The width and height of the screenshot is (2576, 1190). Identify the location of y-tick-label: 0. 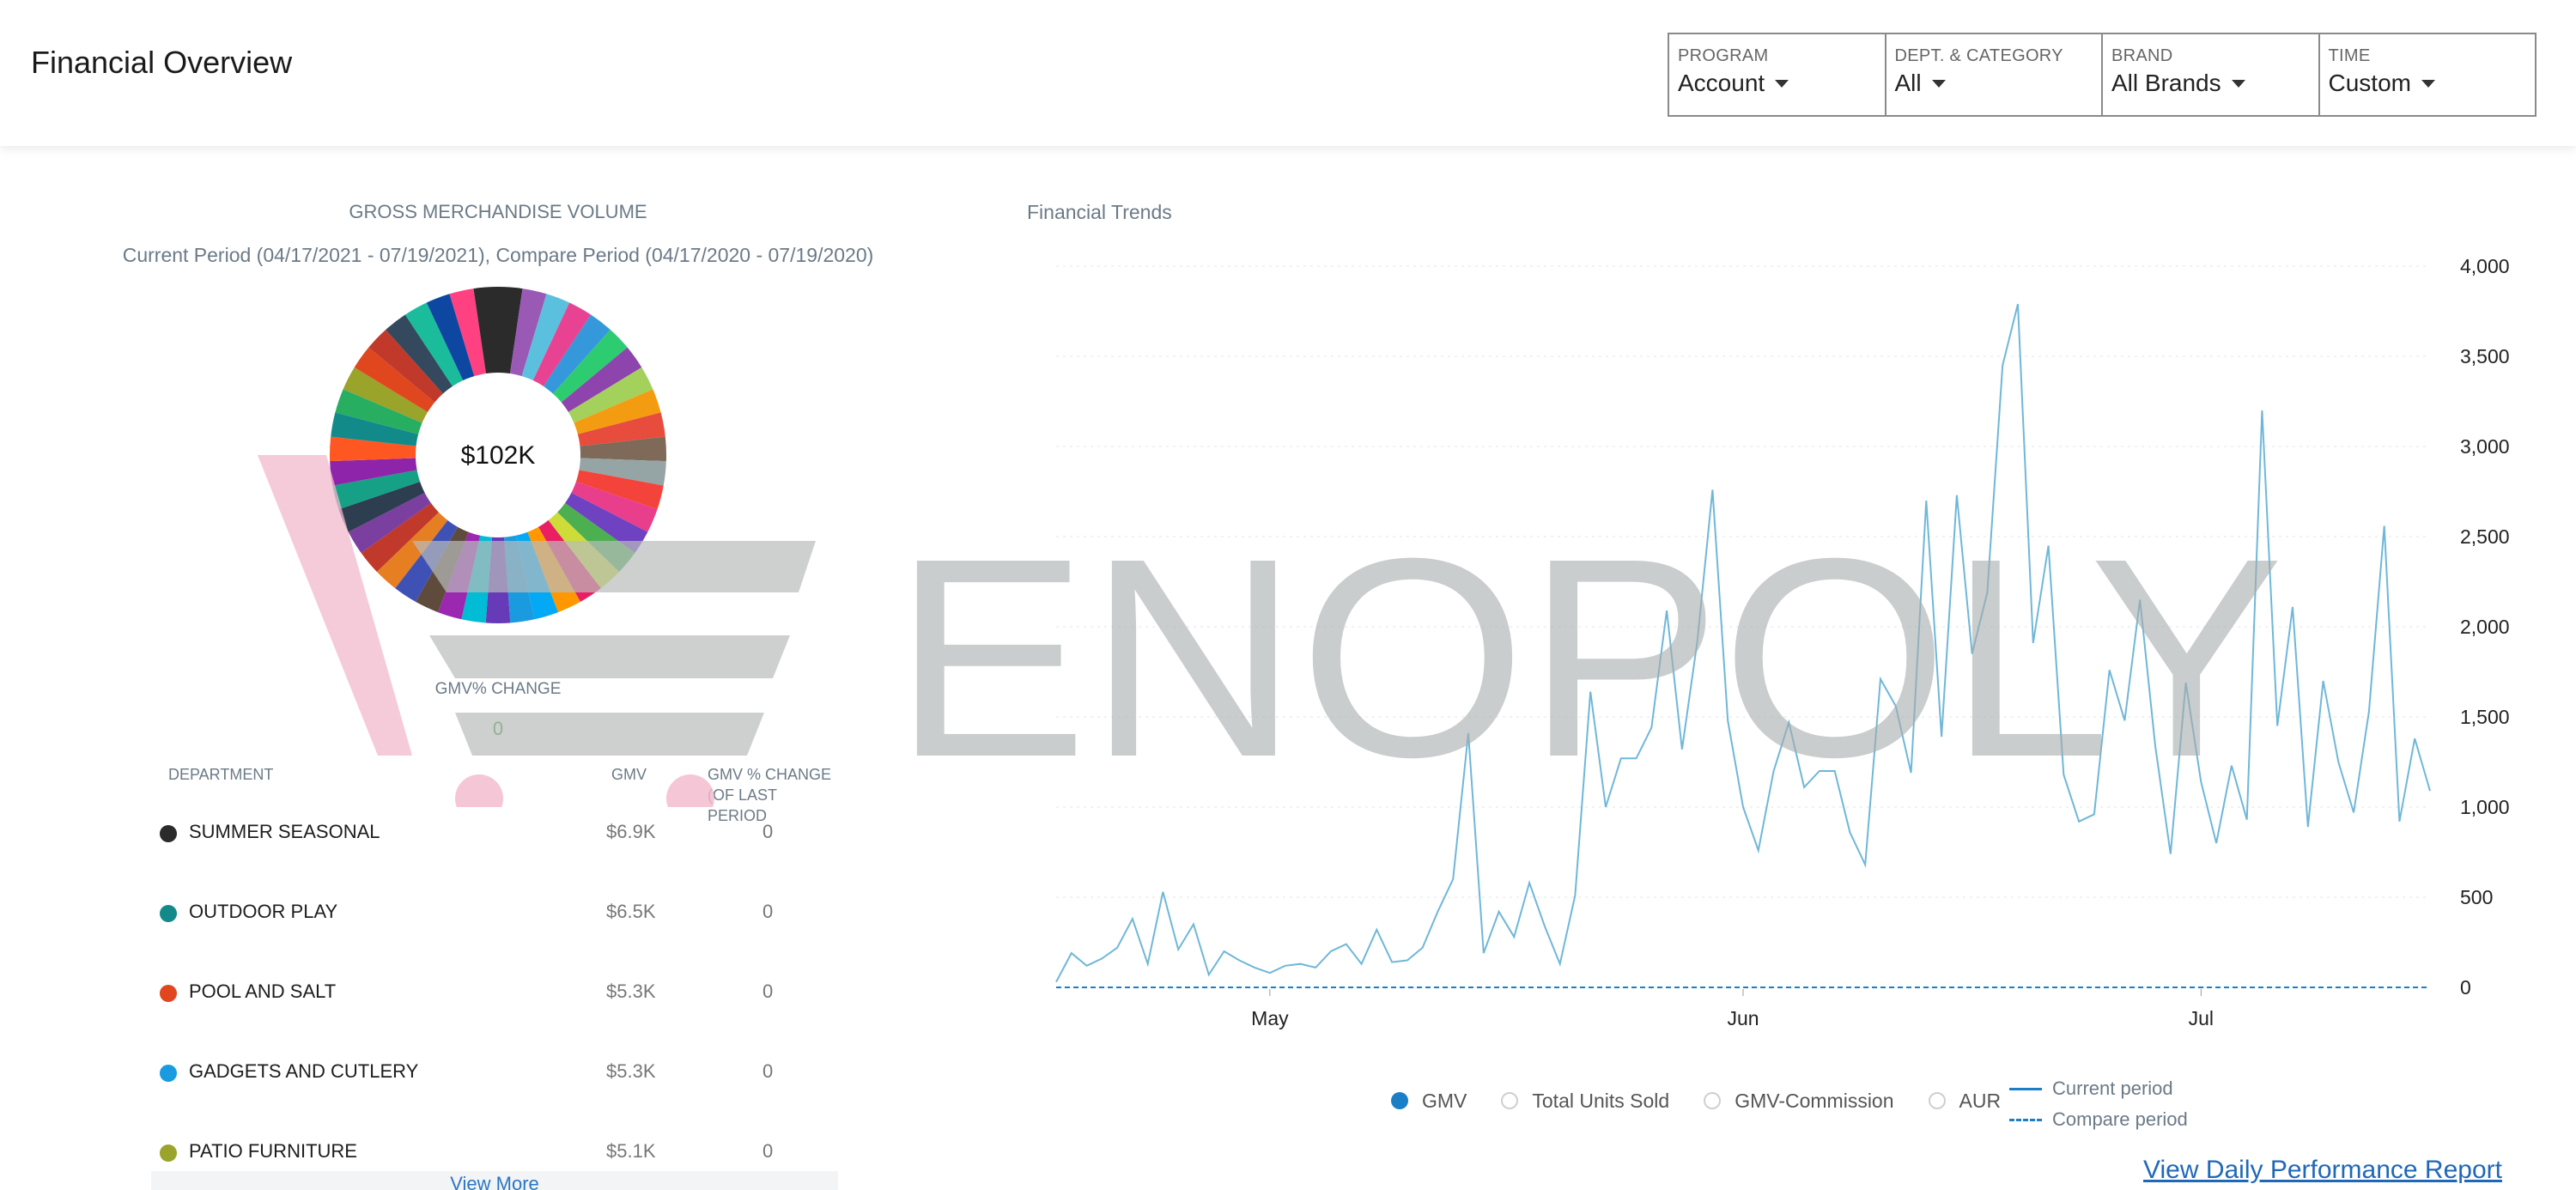
(2465, 987).